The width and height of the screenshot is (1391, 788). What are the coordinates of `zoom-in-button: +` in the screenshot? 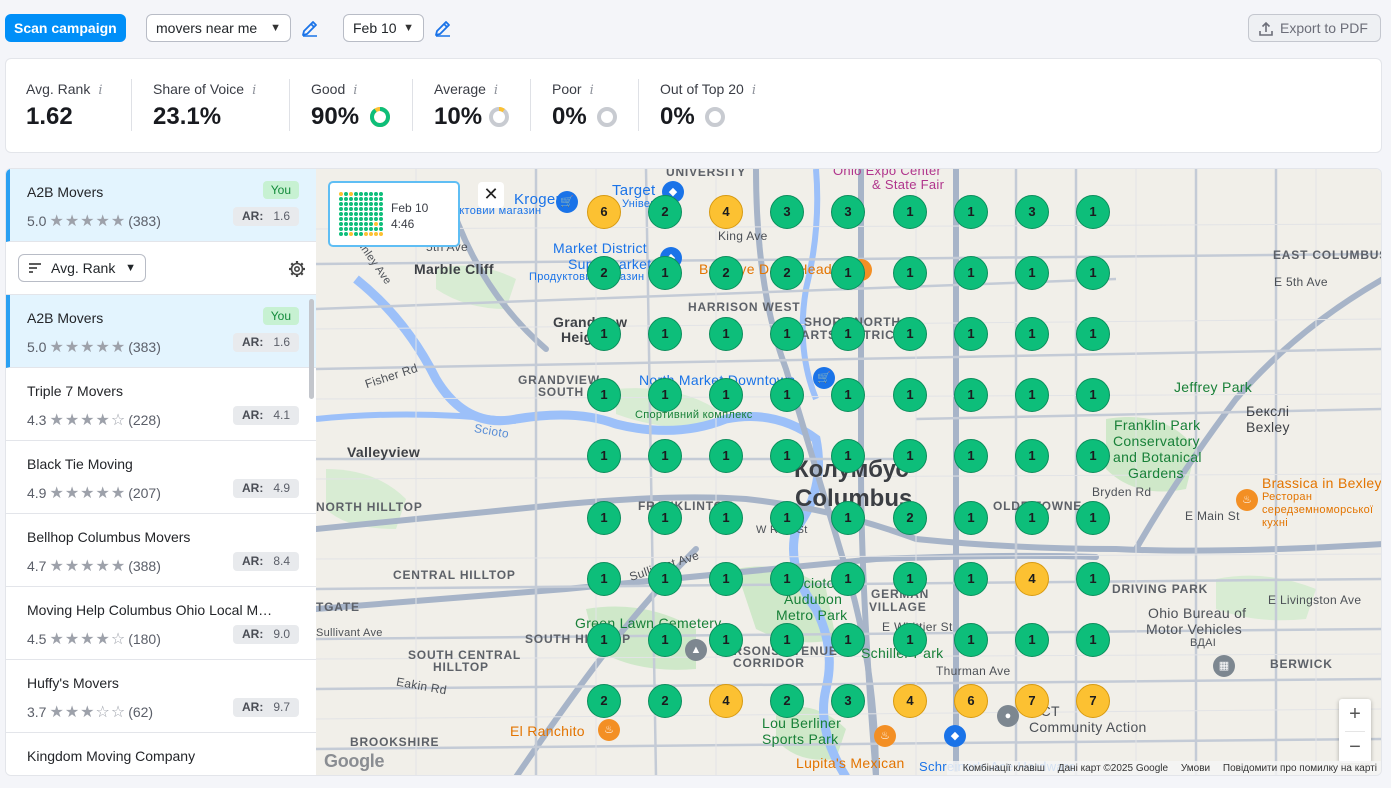 It's located at (1355, 714).